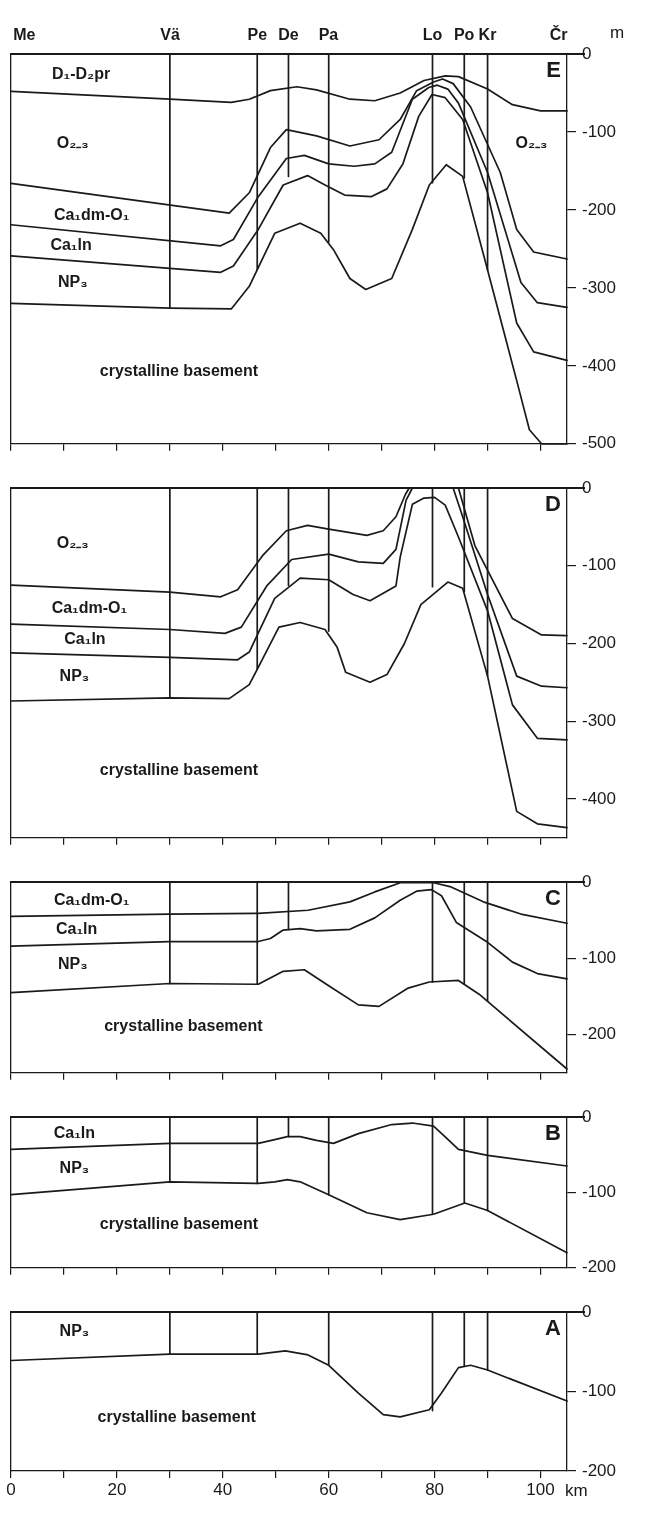 The height and width of the screenshot is (1517, 651). Describe the element at coordinates (11, 1489) in the screenshot. I see `x-tick-label: 0` at that location.